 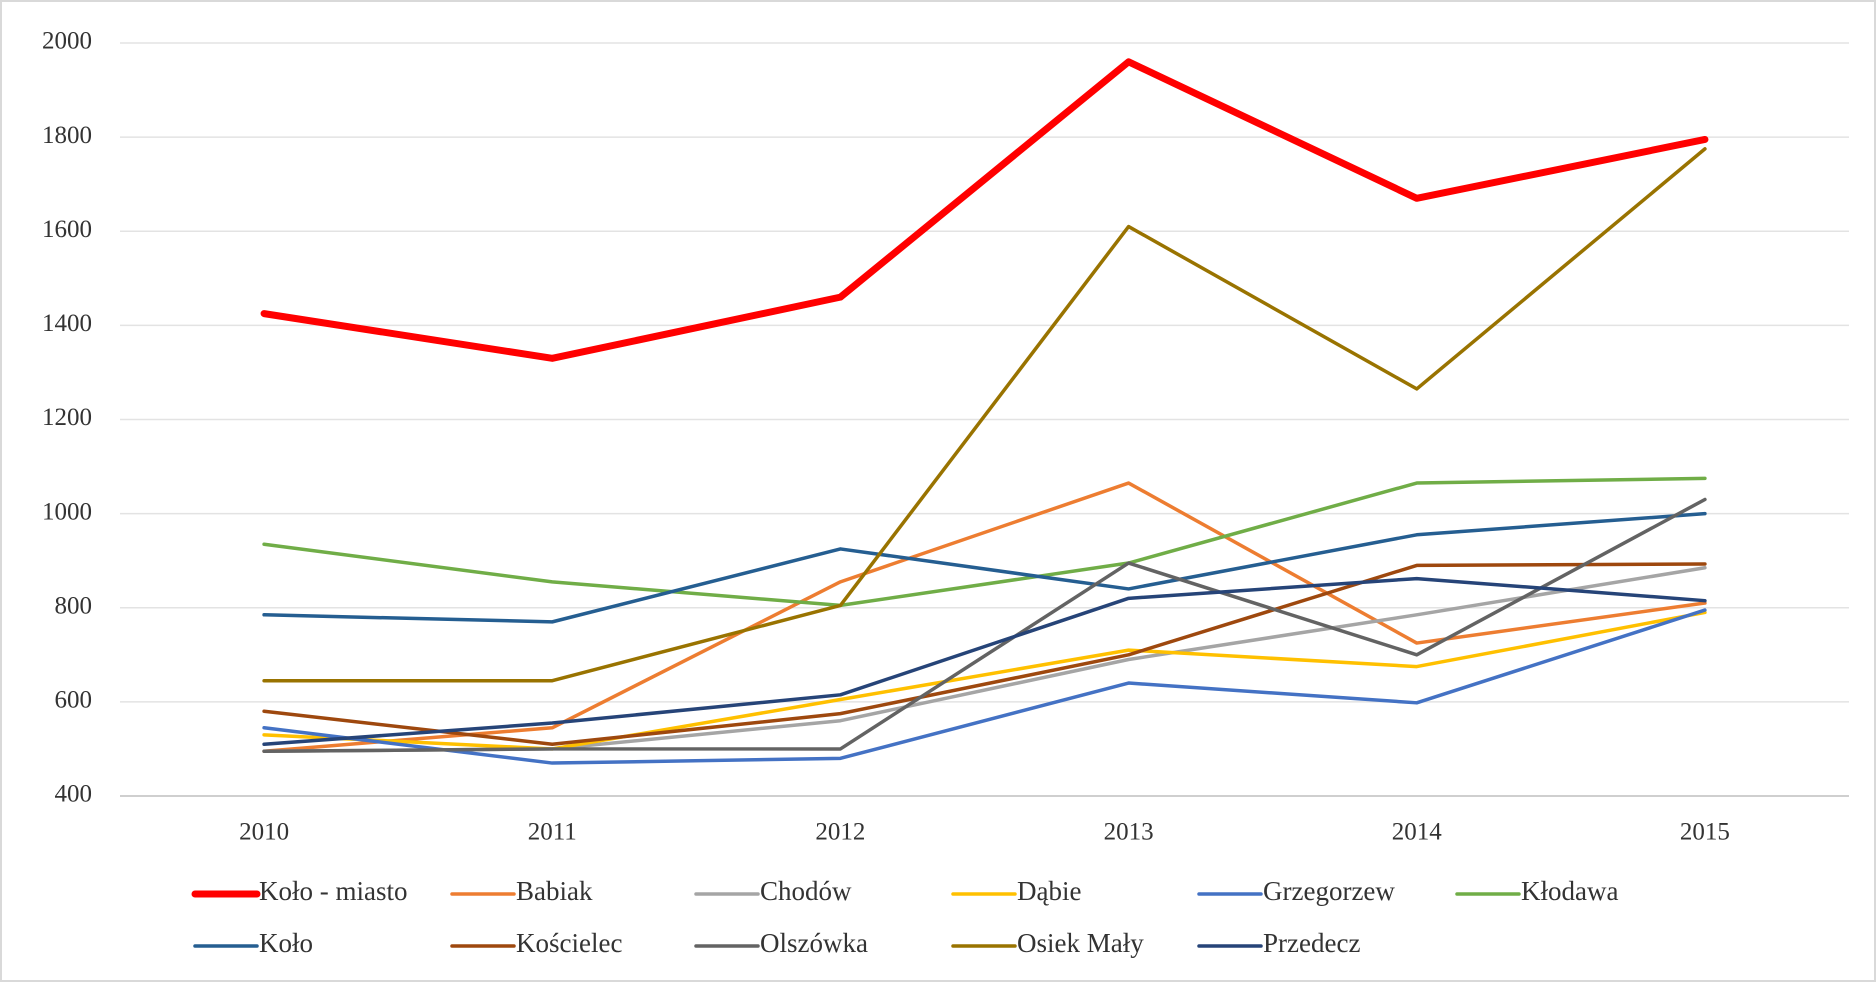 What do you see at coordinates (1049, 891) in the screenshot?
I see `legend-label: Dąbie` at bounding box center [1049, 891].